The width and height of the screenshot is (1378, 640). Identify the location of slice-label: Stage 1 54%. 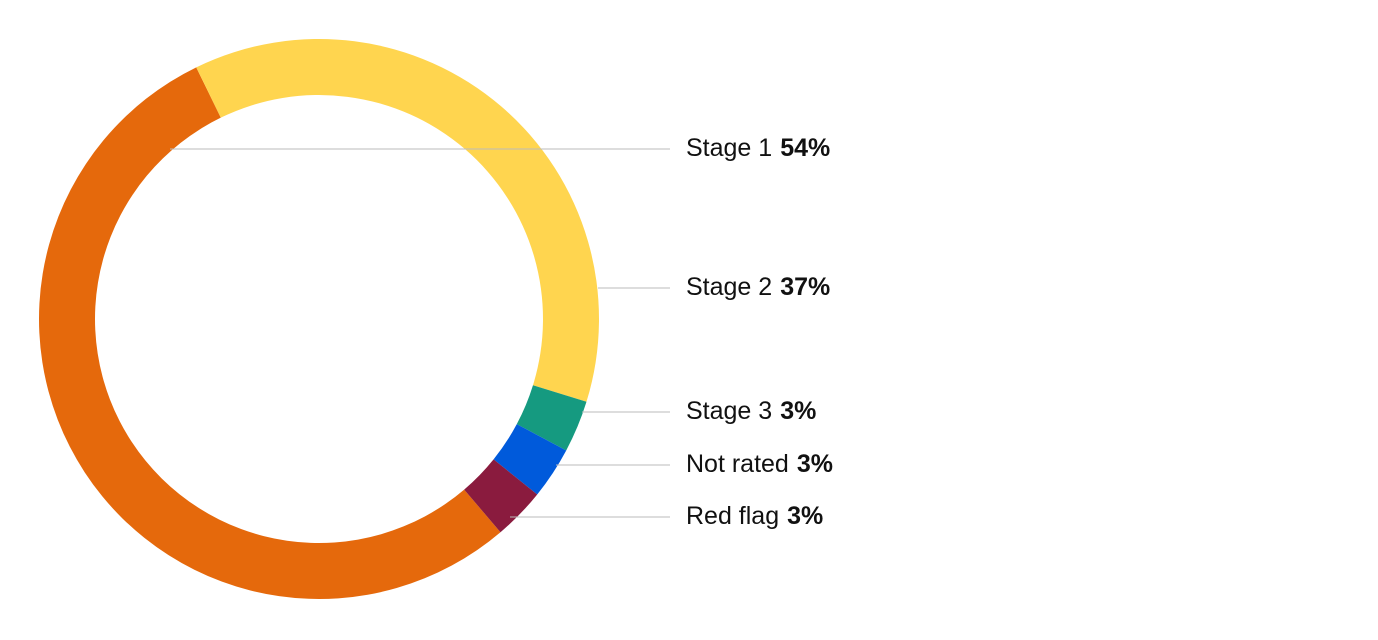
(758, 148).